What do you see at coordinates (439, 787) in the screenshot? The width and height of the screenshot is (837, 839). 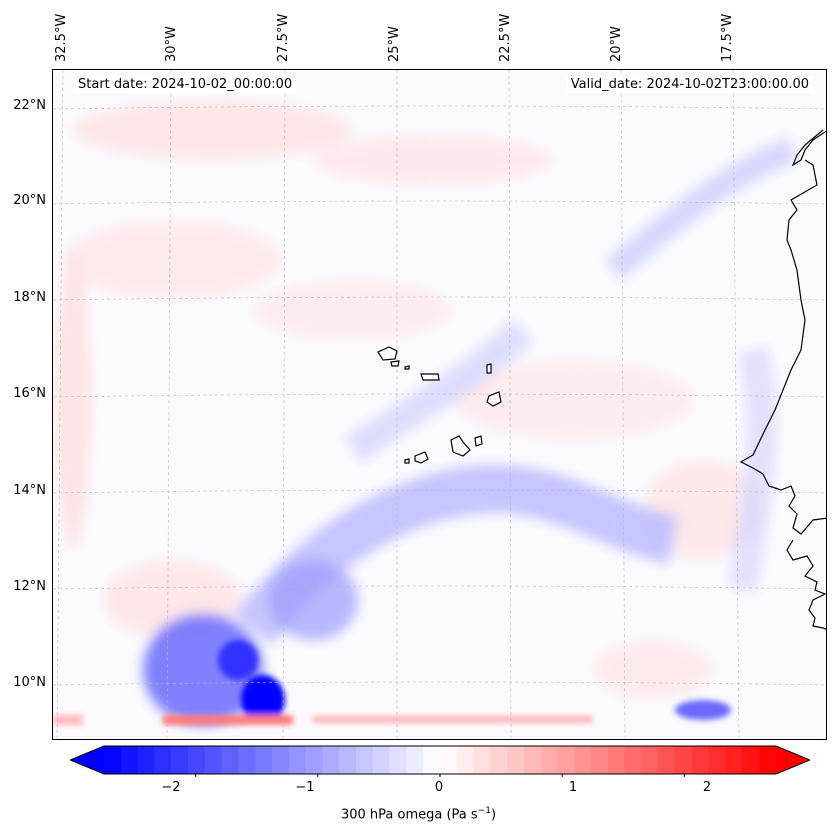 I see `colorbar-tick-0: 0` at bounding box center [439, 787].